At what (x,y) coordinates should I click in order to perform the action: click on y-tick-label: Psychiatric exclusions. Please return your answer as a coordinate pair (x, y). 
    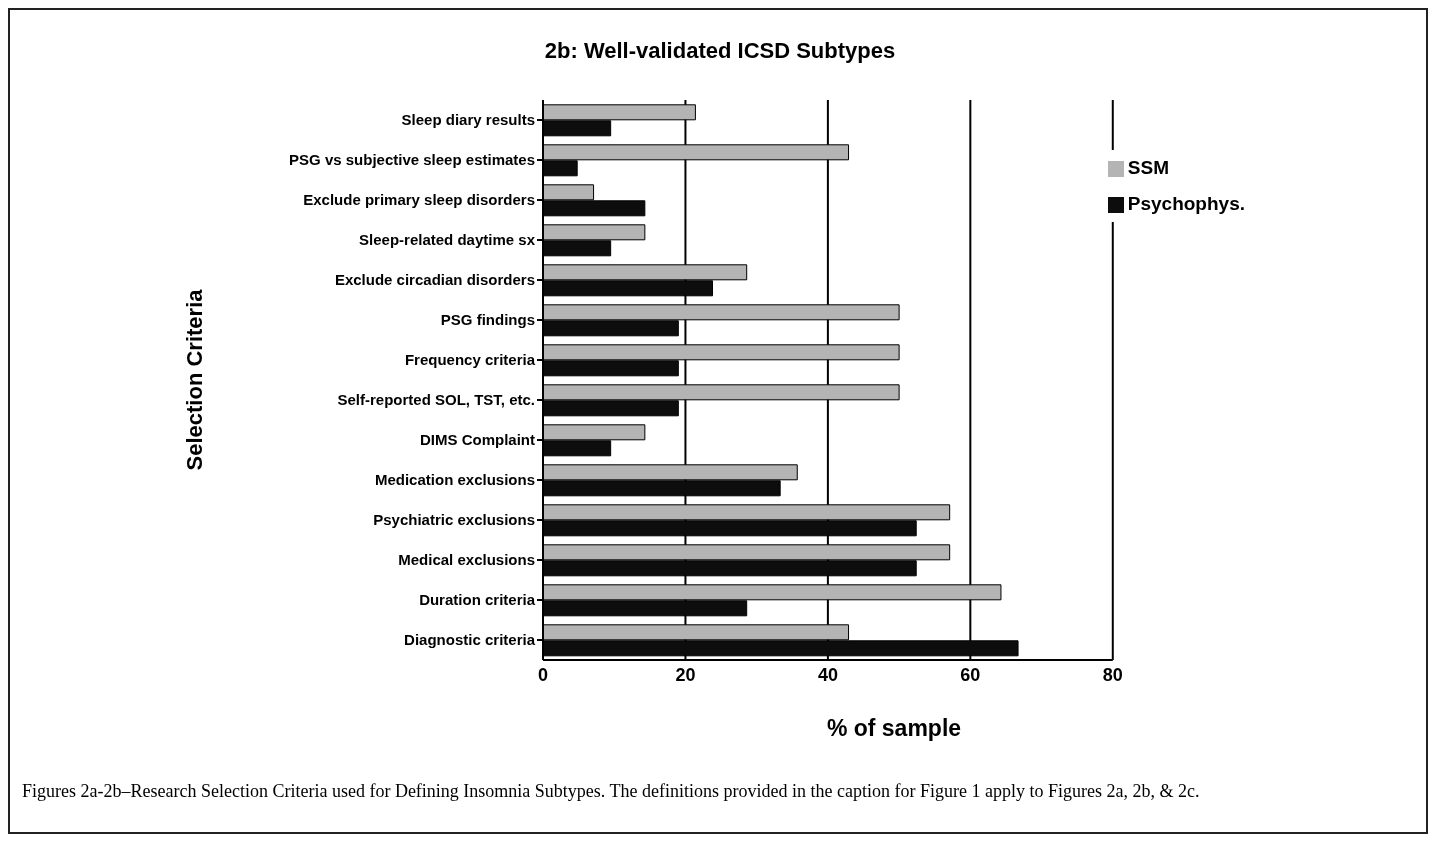
    Looking at the image, I should click on (454, 520).